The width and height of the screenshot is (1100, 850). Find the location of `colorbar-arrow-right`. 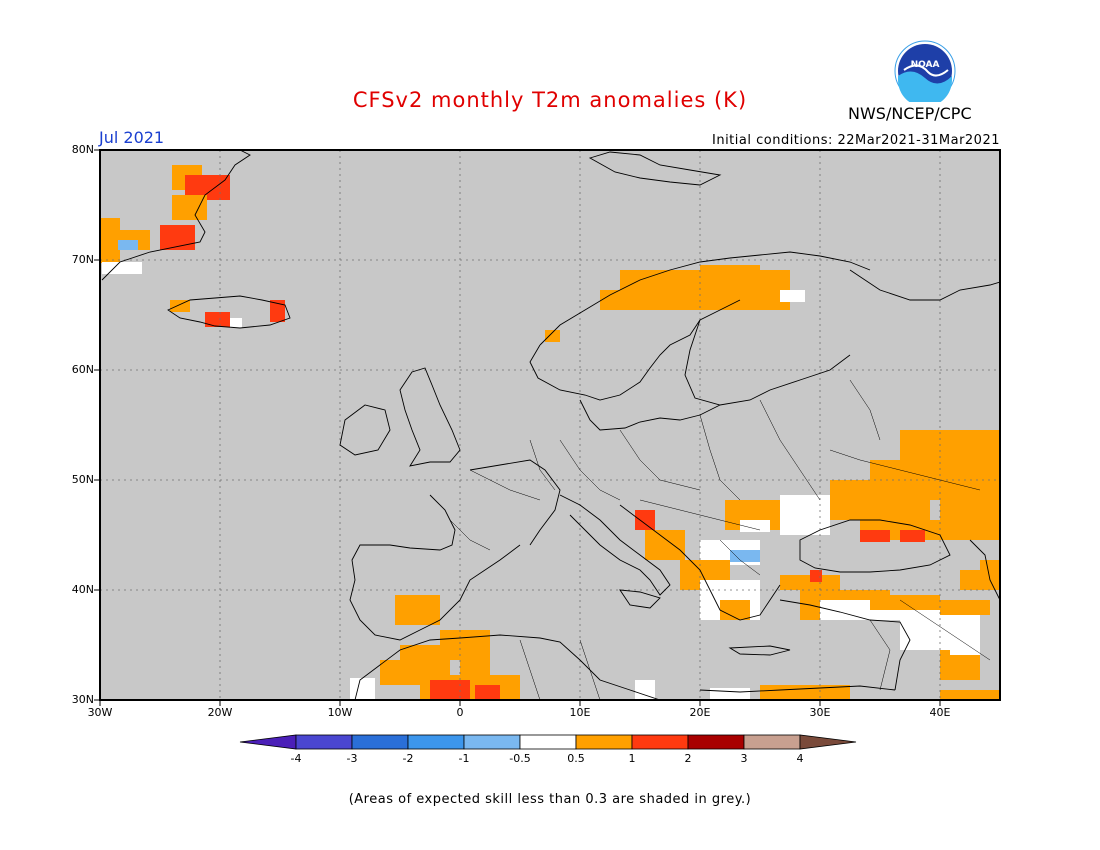

colorbar-arrow-right is located at coordinates (828, 742).